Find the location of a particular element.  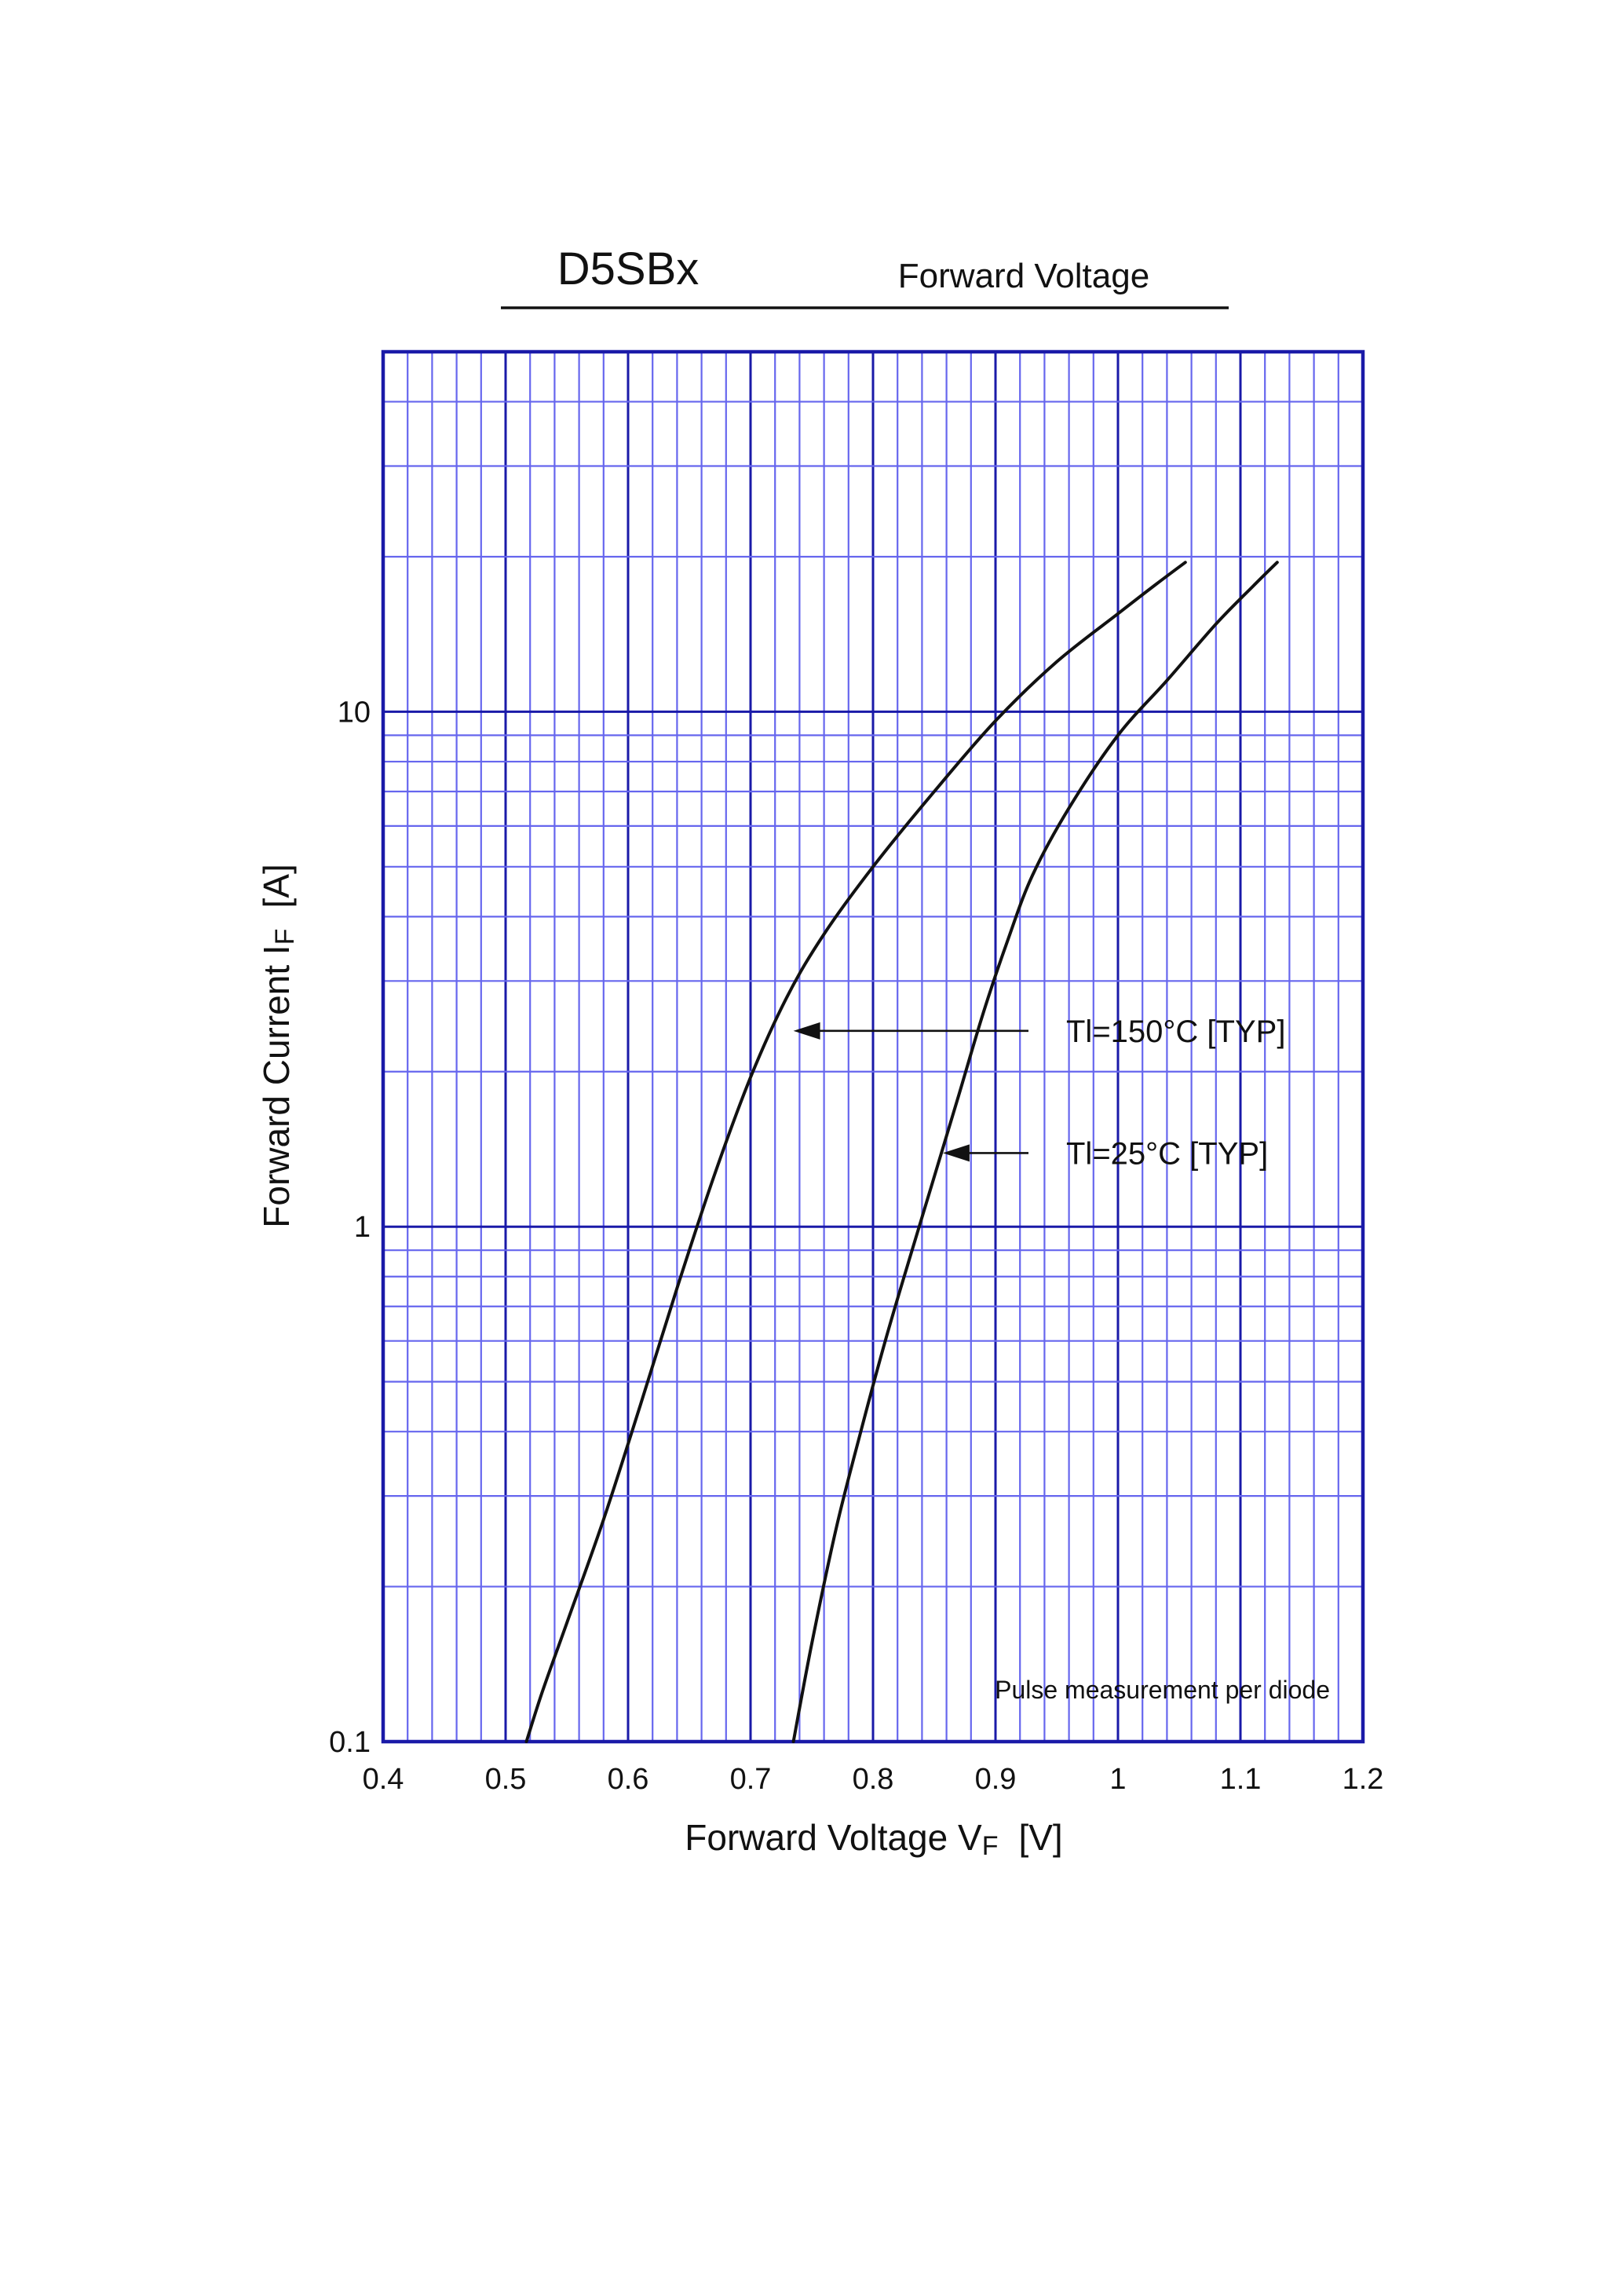

x-axis-label-main: Forward Voltage V is located at coordinates (833, 1838).